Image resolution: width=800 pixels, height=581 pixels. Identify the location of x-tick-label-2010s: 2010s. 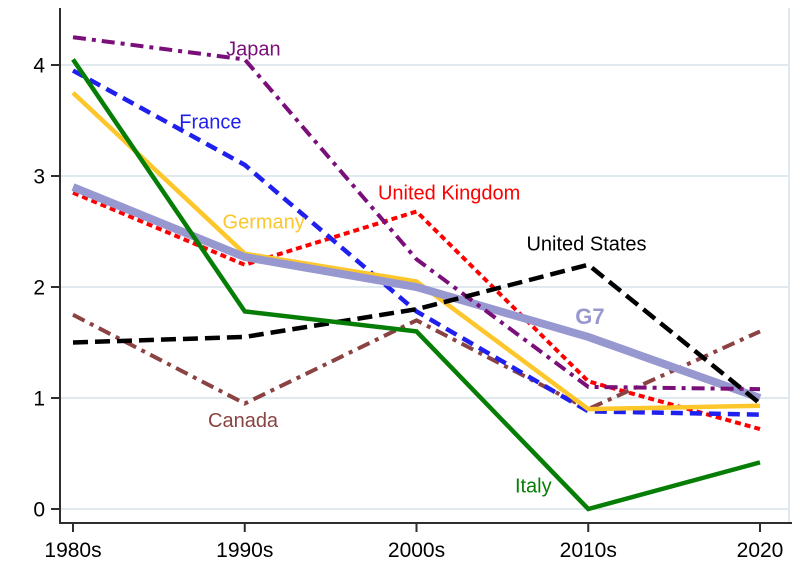
(588, 550).